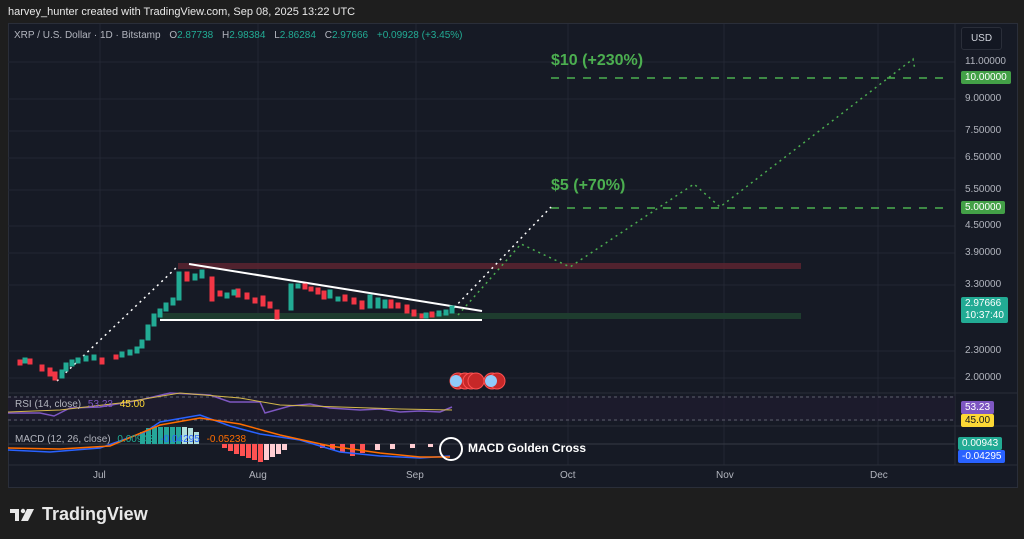 This screenshot has width=1024, height=539. I want to click on low-value: 2.86284, so click(297, 35).